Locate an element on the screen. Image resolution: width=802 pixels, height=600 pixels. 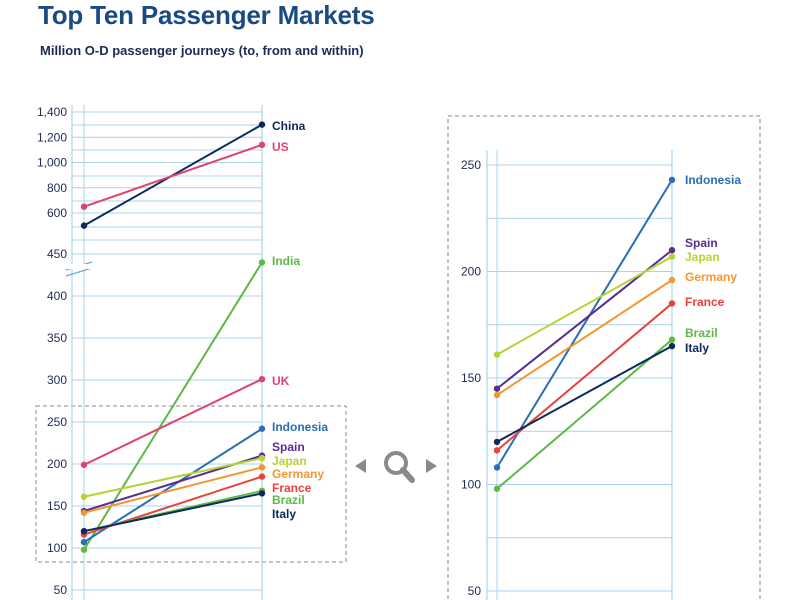
y-tick-label: 1,200 is located at coordinates (52, 137).